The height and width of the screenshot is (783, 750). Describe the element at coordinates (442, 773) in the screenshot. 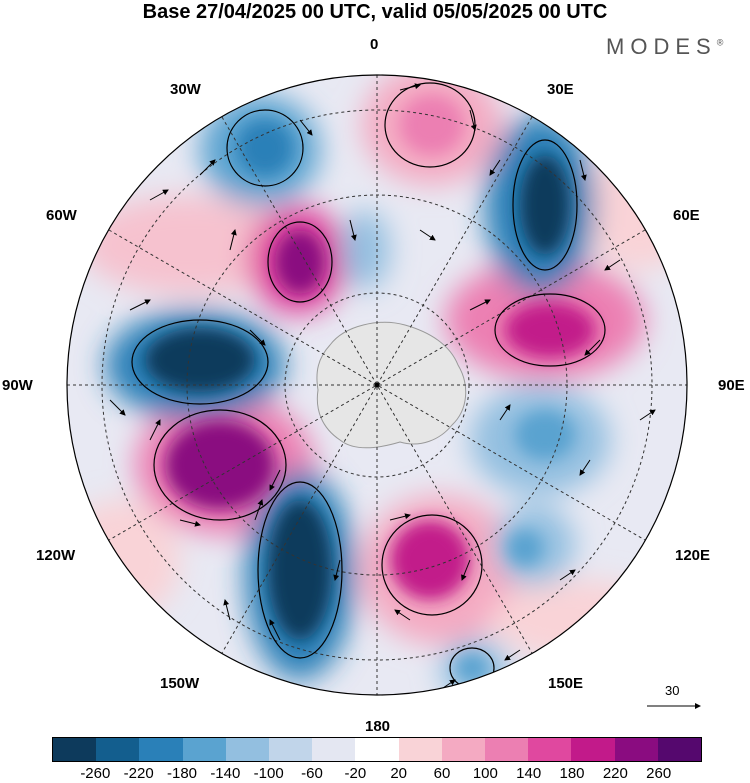

I see `colorbar-tick-label: 60` at that location.